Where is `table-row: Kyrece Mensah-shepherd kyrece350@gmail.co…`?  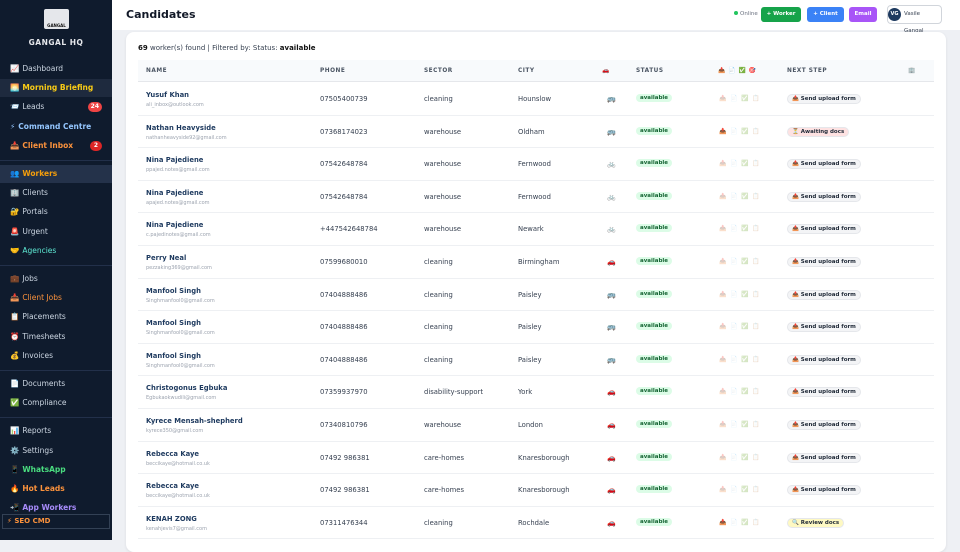
table-row: Kyrece Mensah-shepherd kyrece350@gmail.co… is located at coordinates (536, 425).